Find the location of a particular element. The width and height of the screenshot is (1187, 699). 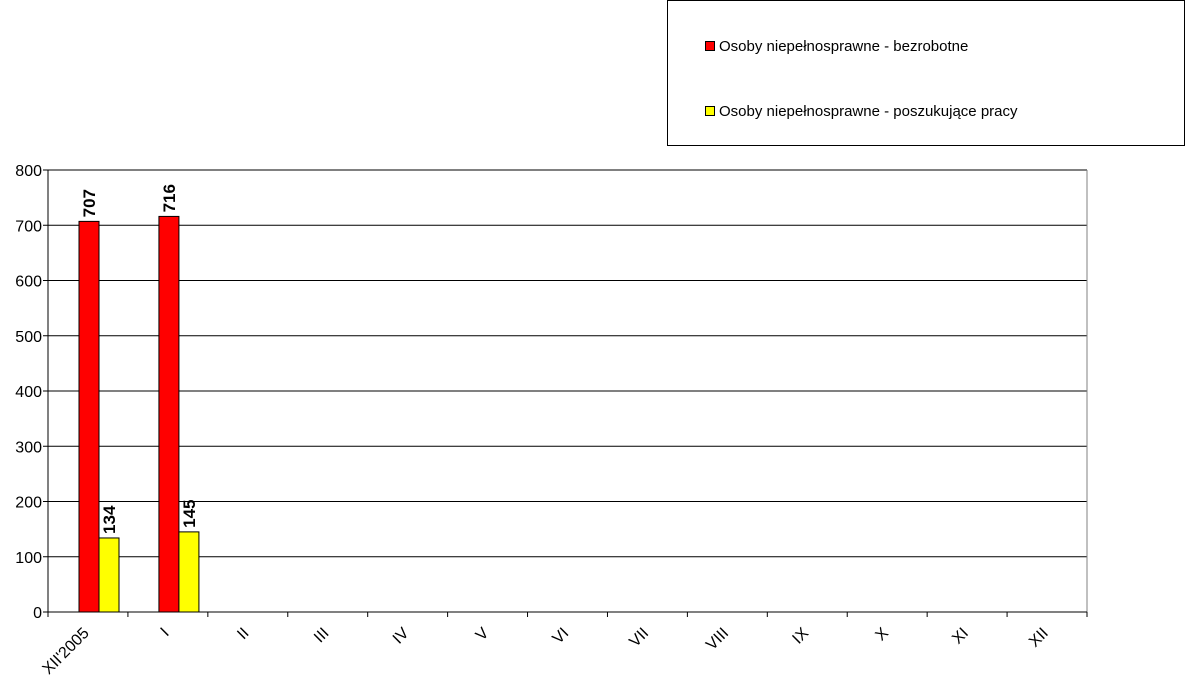

x-tick-label: XI is located at coordinates (960, 636).